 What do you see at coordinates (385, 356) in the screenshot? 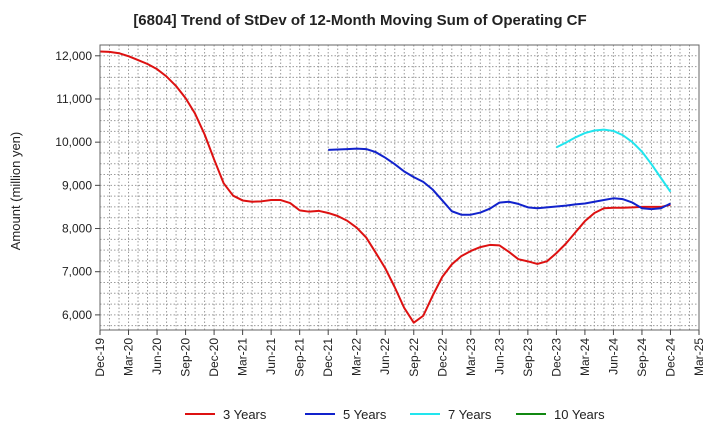
I see `x-tick-label: Jun-22` at bounding box center [385, 356].